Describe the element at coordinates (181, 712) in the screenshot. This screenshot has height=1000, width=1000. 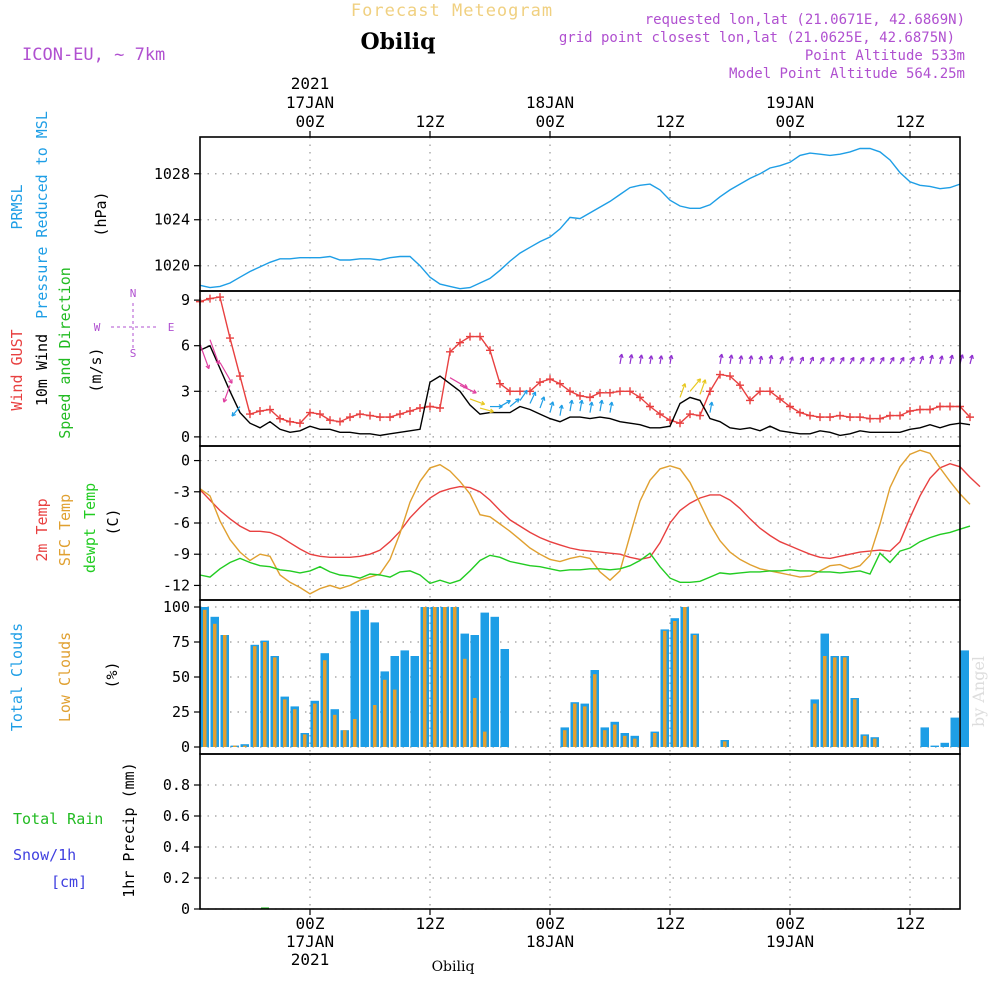
I see `y-tick-label: 25` at that location.